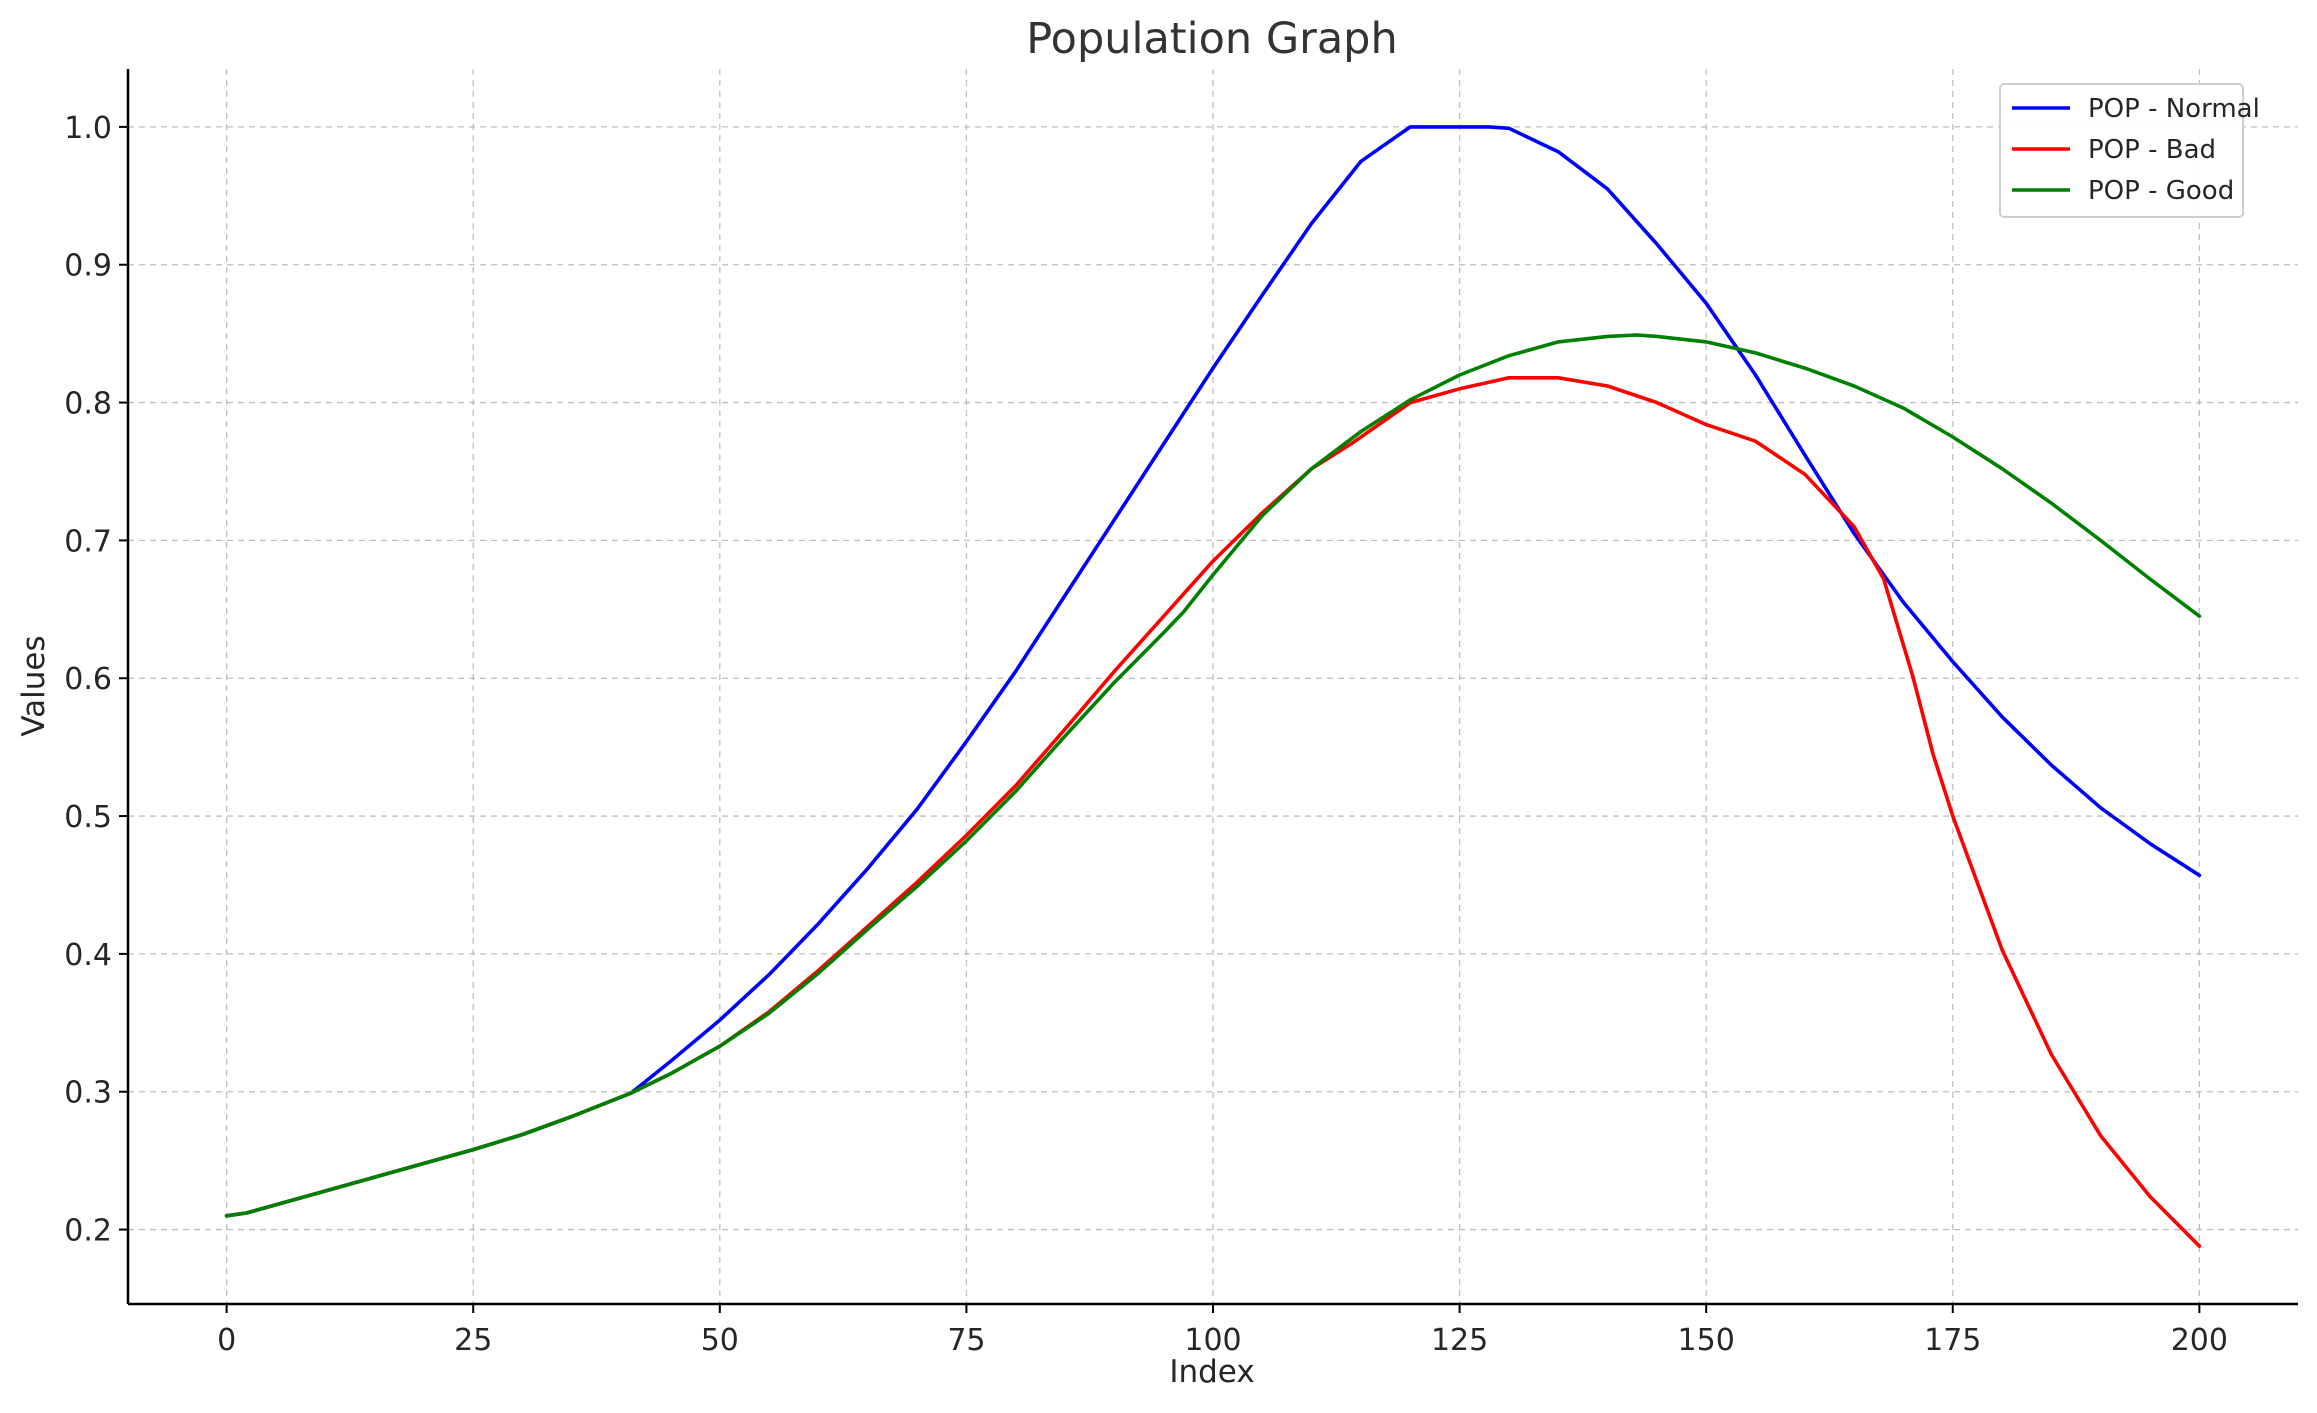 The image size is (2317, 1413). I want to click on y-tick-label: 0.5, so click(88, 817).